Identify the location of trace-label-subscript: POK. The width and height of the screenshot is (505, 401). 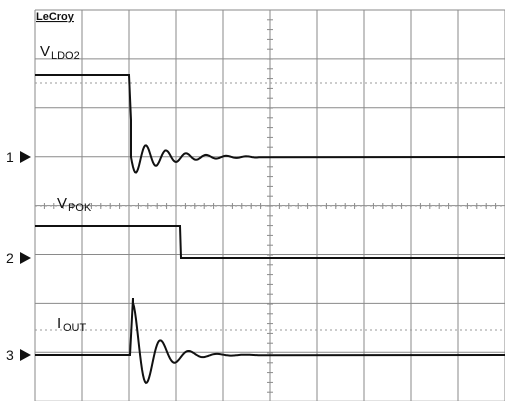
(80, 208).